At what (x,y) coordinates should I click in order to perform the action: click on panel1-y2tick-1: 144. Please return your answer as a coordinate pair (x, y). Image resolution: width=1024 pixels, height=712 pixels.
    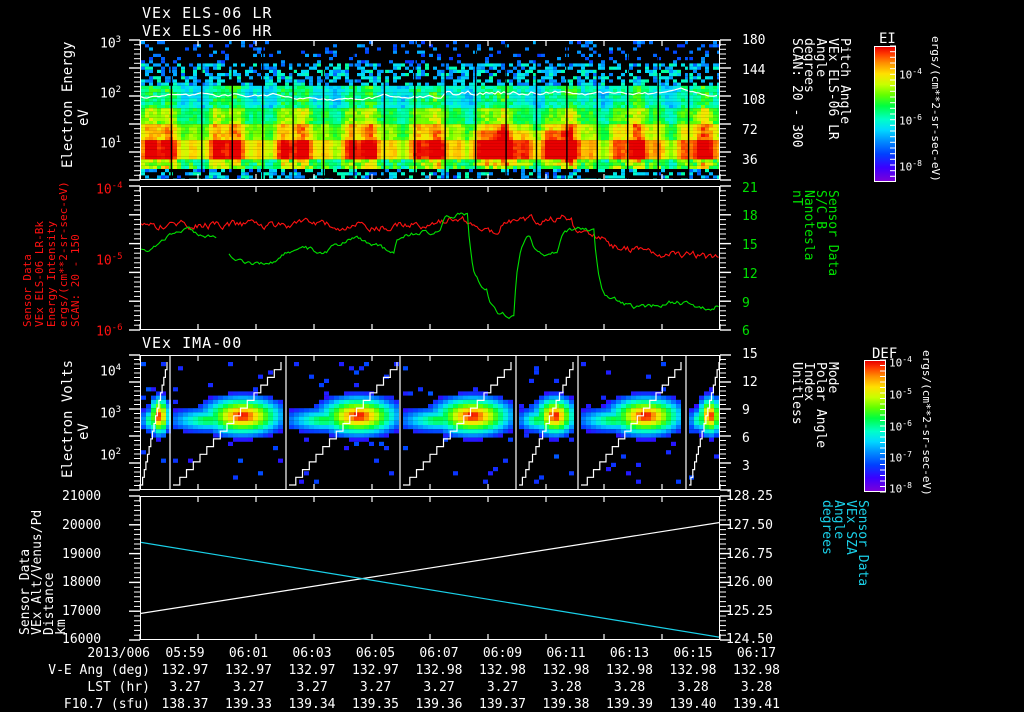
    Looking at the image, I should click on (753, 70).